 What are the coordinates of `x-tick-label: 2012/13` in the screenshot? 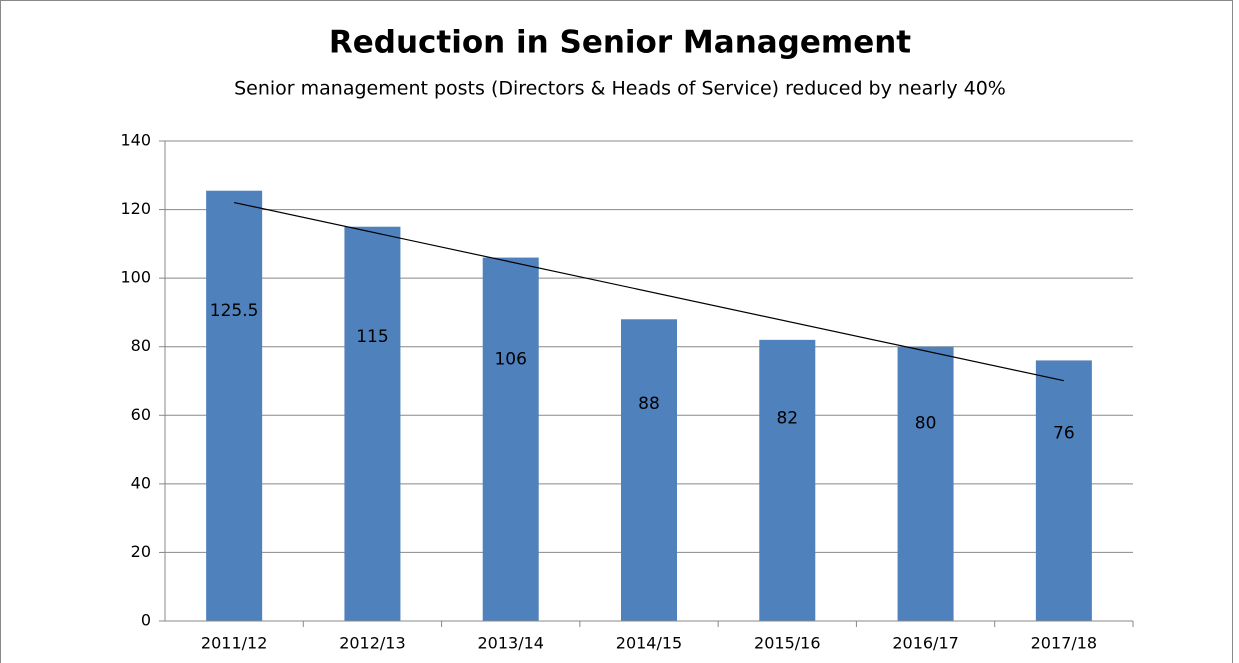 It's located at (372, 643).